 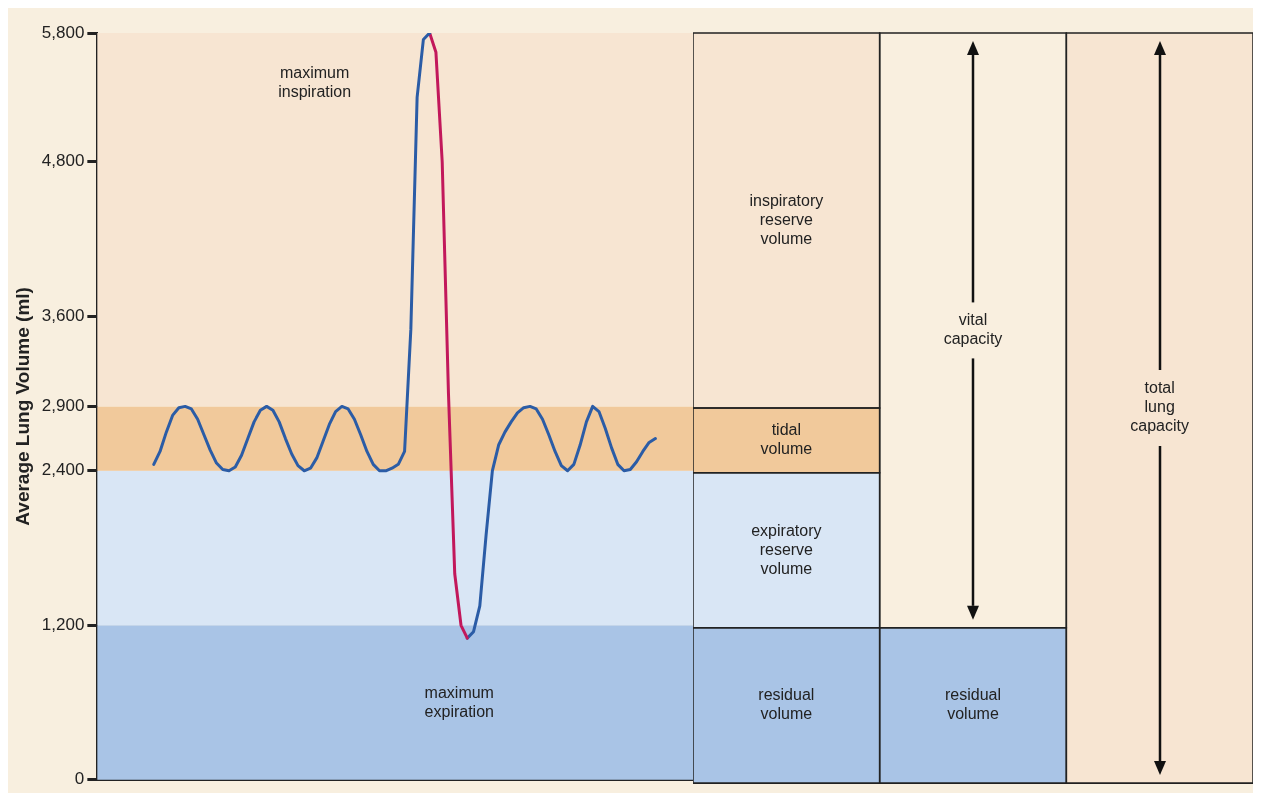 What do you see at coordinates (79, 779) in the screenshot?
I see `y-tick-label: 0` at bounding box center [79, 779].